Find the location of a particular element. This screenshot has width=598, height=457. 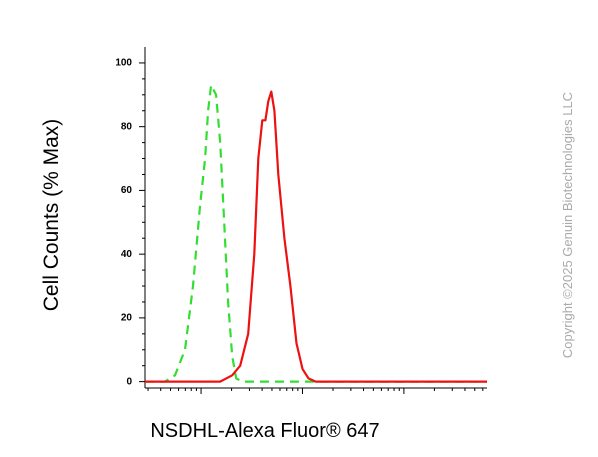

y-tick-label: 60 is located at coordinates (127, 190).